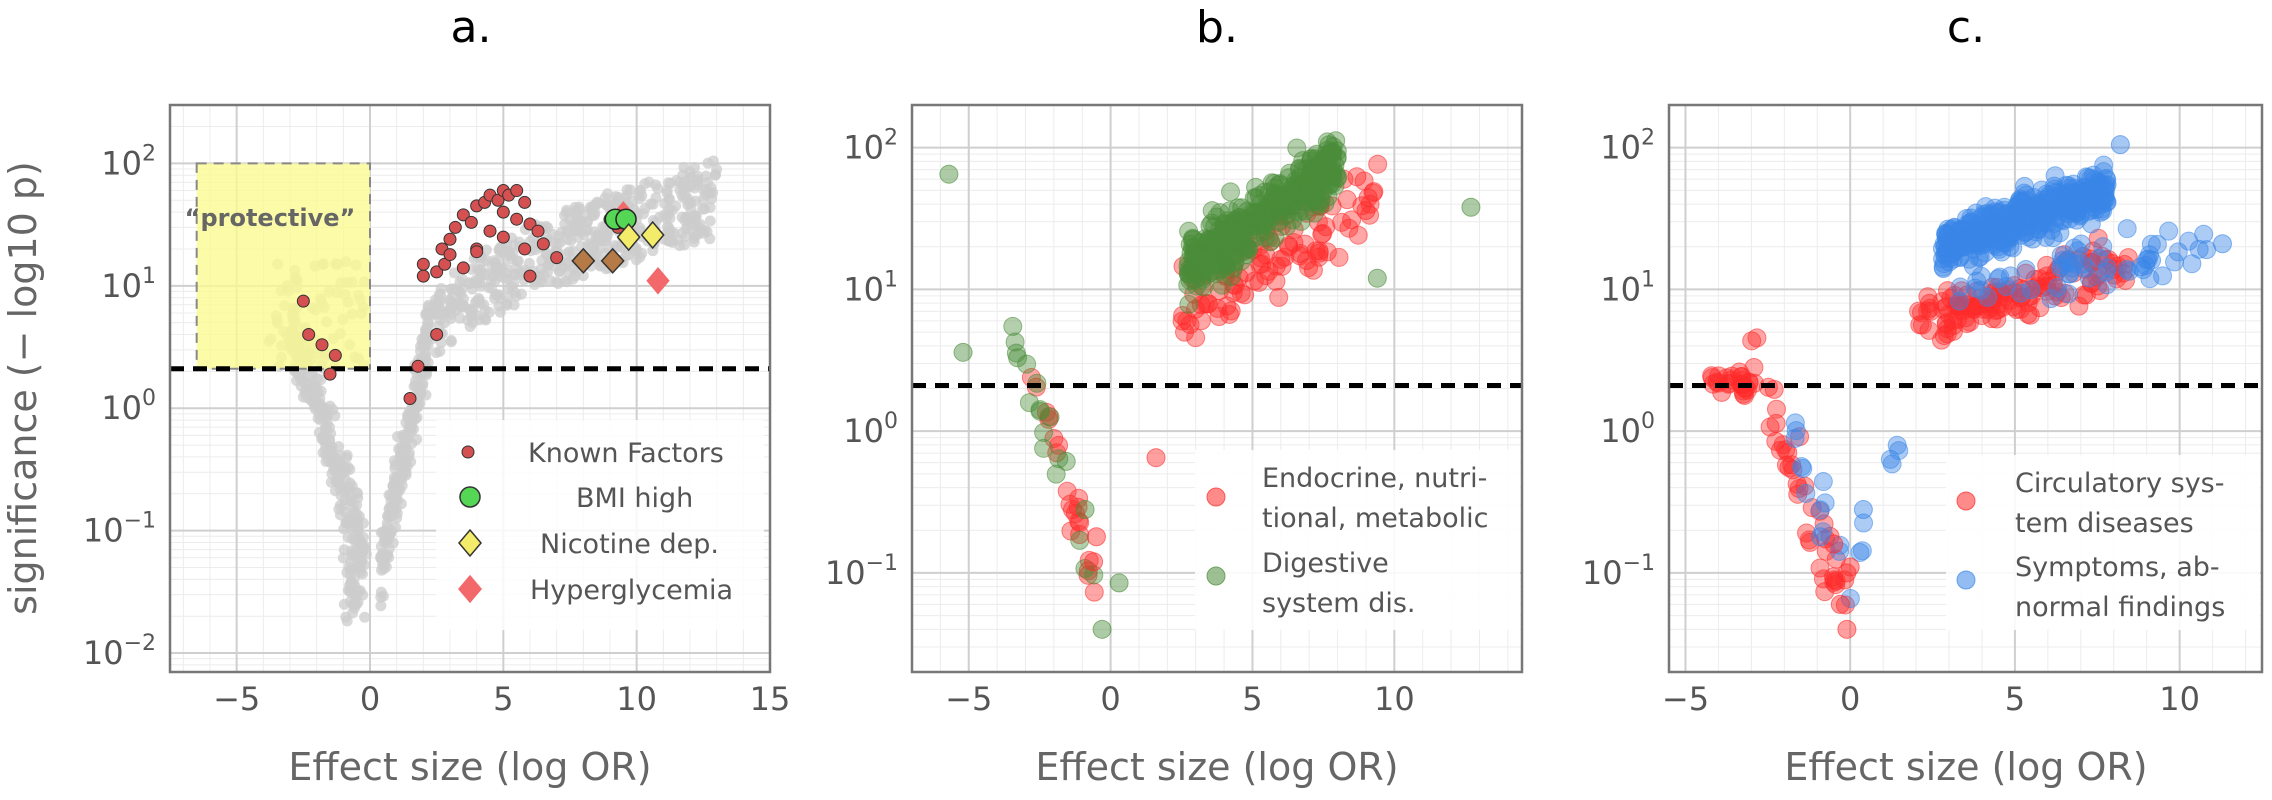  What do you see at coordinates (652, 235) in the screenshot?
I see `nicotine-point` at bounding box center [652, 235].